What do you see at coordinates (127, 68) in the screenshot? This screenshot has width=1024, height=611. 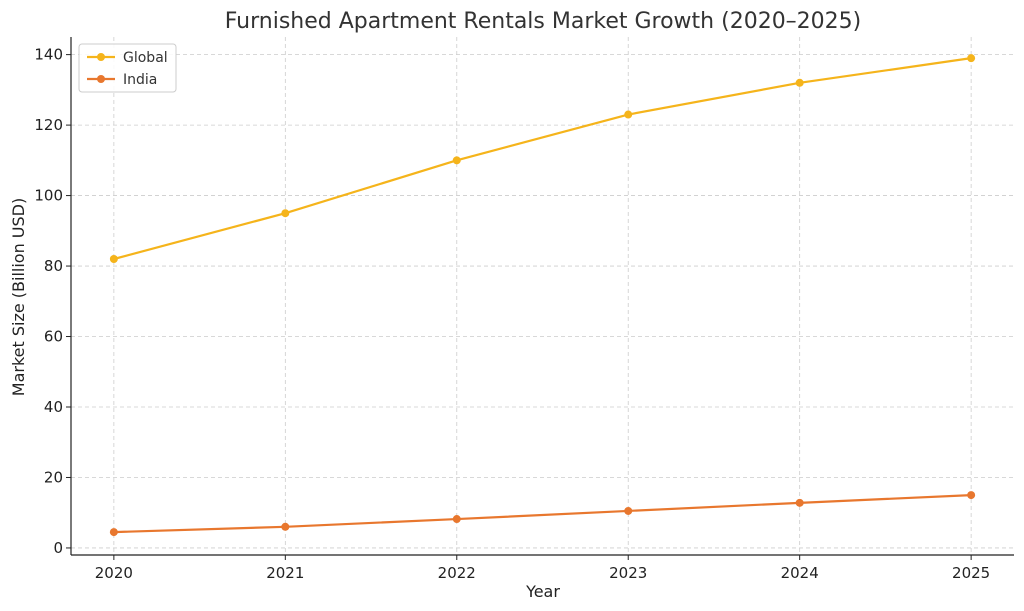 I see `legend: Global India` at bounding box center [127, 68].